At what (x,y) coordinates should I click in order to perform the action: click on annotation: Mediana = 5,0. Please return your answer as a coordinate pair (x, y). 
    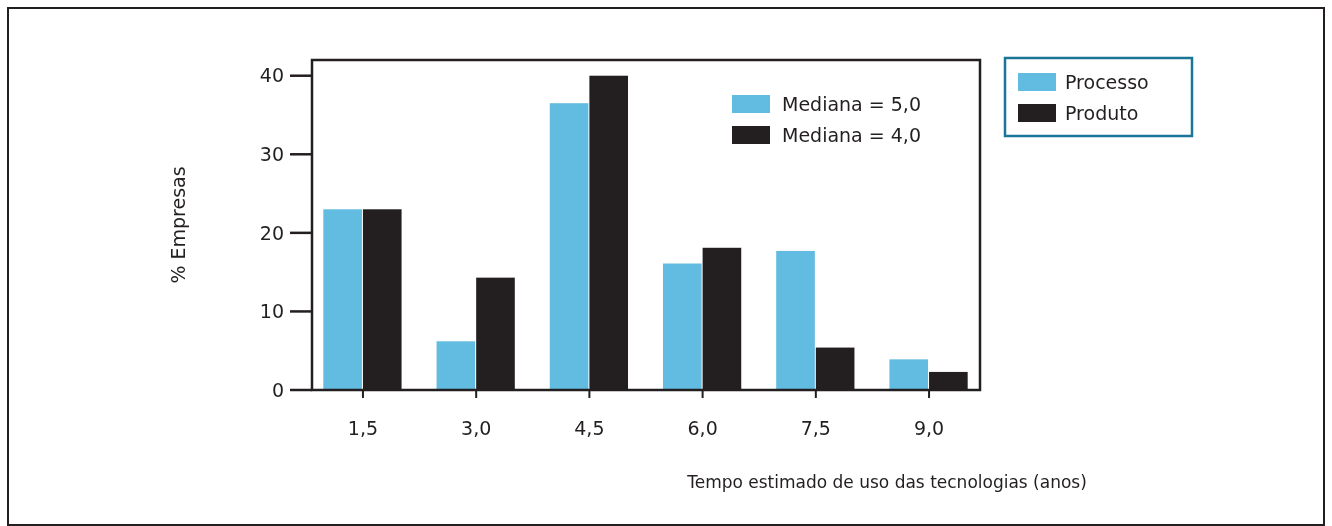
    Looking at the image, I should click on (851, 103).